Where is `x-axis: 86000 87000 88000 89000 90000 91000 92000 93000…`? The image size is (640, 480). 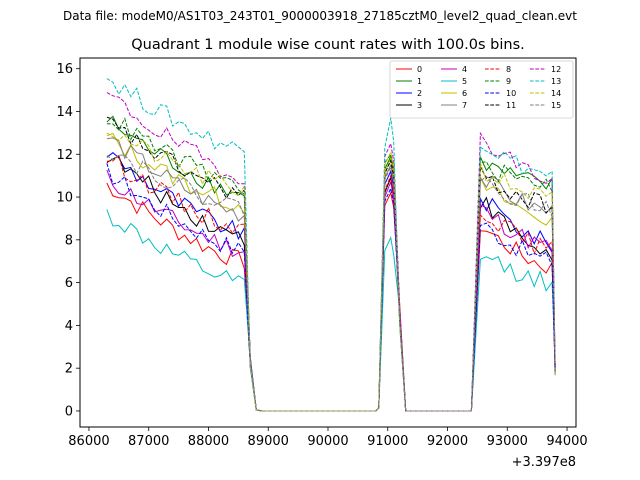 x-axis: 86000 87000 88000 89000 90000 91000 92000 93000… is located at coordinates (328, 438).